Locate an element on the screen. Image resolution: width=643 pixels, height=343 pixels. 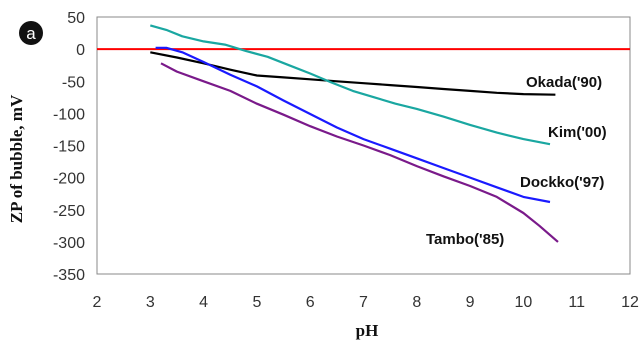
y-tick-label: -350 is located at coordinates (69, 275).